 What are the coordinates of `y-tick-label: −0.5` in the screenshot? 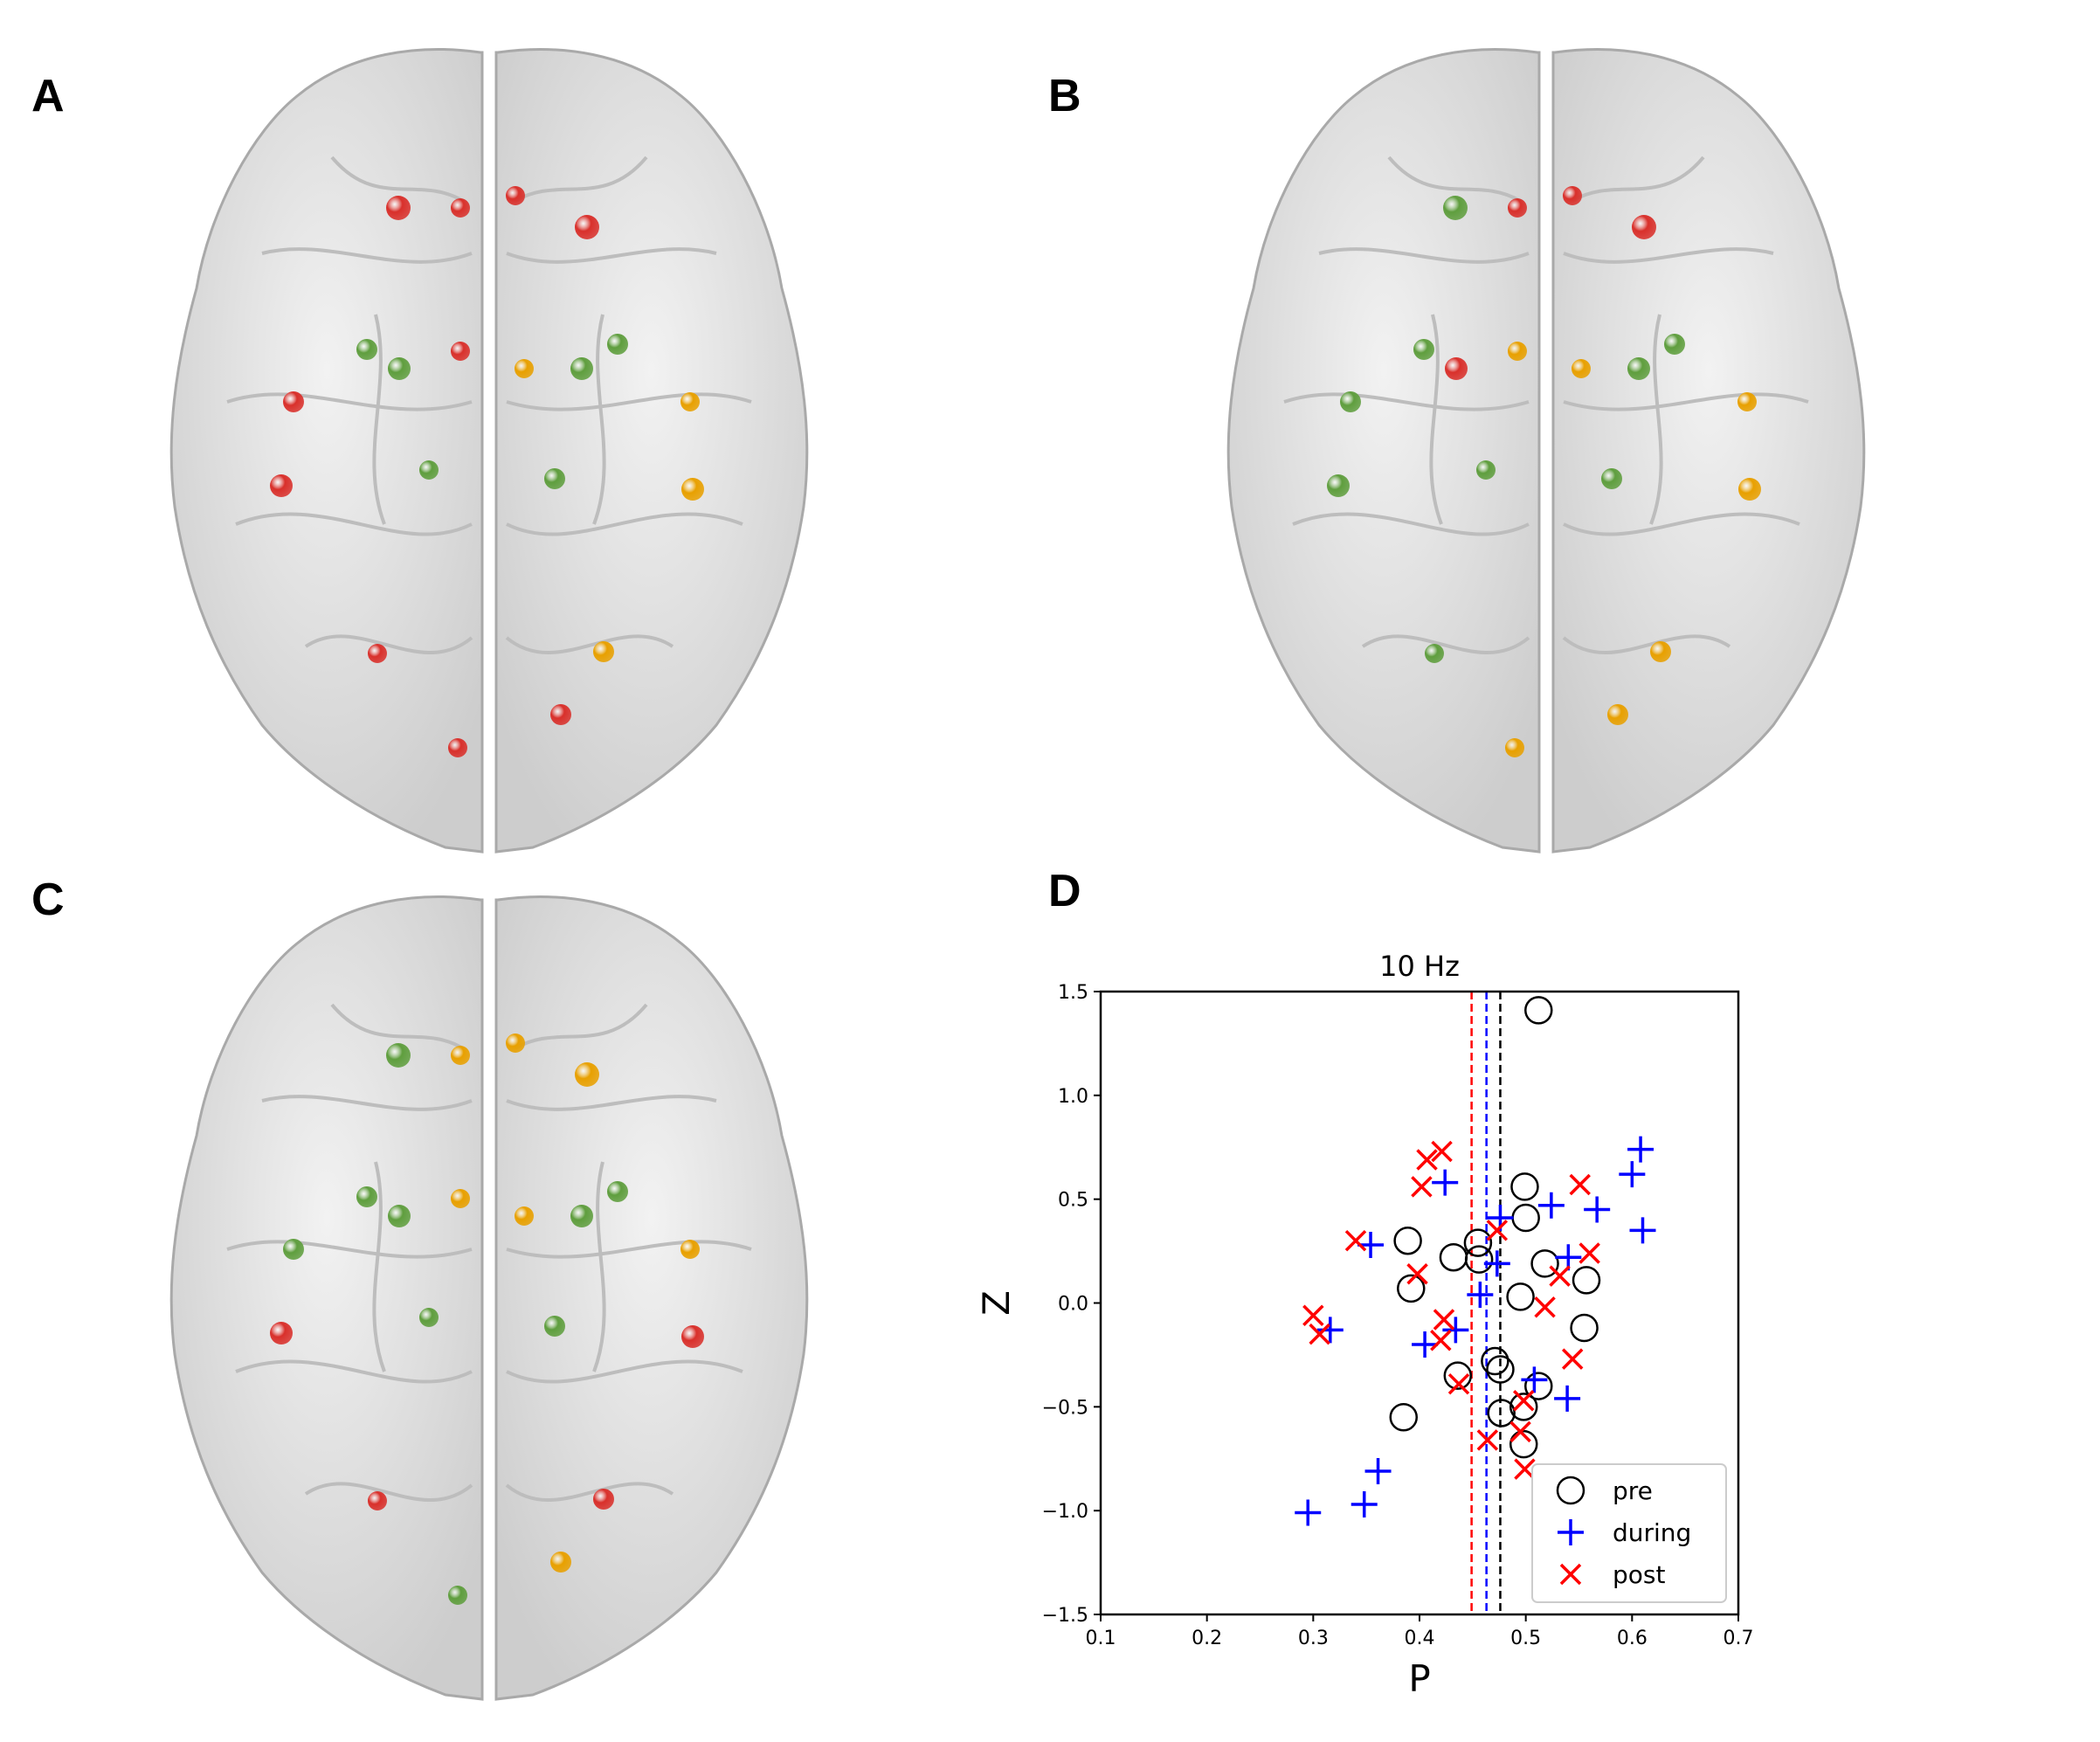 It's located at (1065, 1408).